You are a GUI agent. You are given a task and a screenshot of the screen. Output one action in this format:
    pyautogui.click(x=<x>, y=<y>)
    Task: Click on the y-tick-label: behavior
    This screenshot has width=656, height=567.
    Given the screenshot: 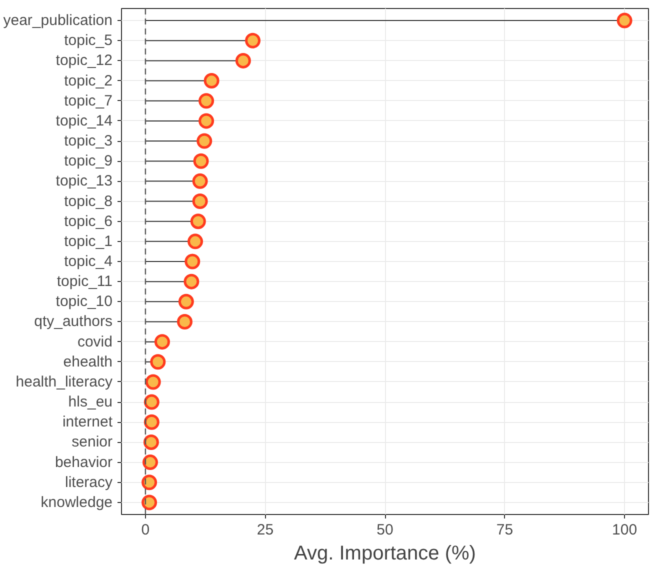 What is the action you would take?
    pyautogui.click(x=83, y=462)
    